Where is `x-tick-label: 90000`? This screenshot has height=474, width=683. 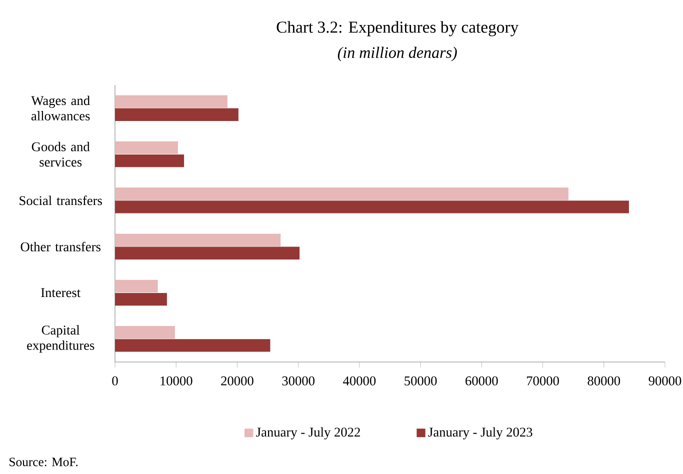 x-tick-label: 90000 is located at coordinates (665, 381).